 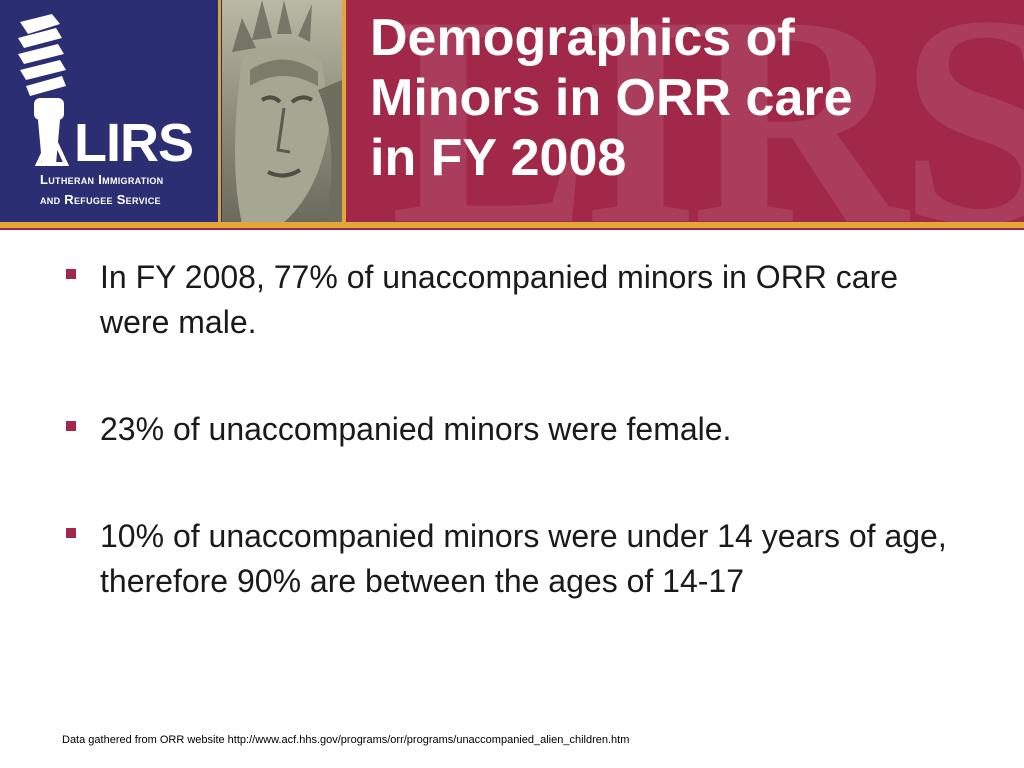 I want to click on bullet-text: 23% of unaccompanied minors were female., so click(x=416, y=429).